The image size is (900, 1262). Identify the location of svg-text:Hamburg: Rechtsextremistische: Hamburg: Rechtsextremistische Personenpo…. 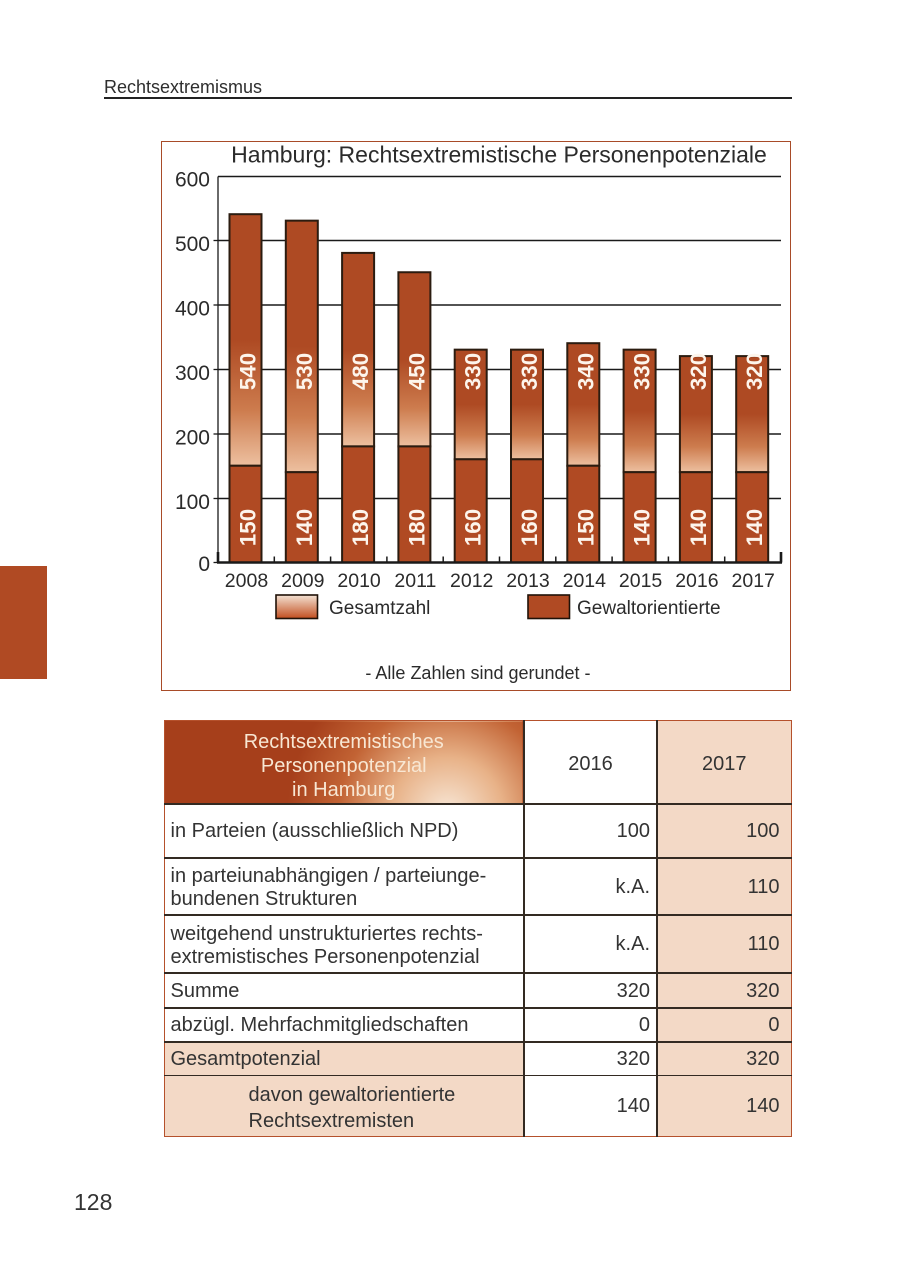
(499, 155).